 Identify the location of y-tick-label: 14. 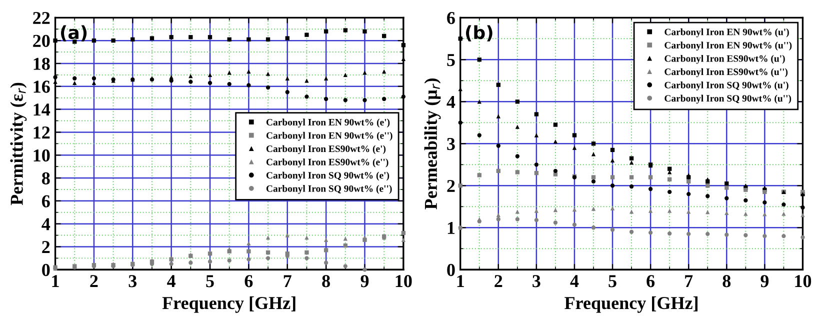
(42, 110).